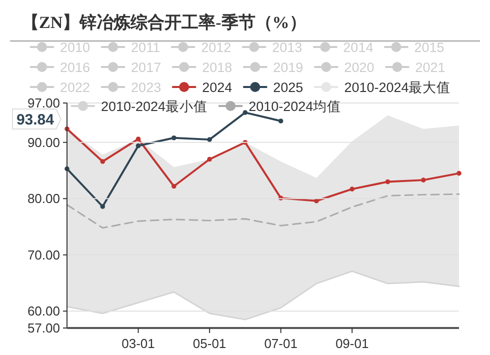 This screenshot has height=355, width=490. I want to click on annotation: 93.84, so click(37, 119).